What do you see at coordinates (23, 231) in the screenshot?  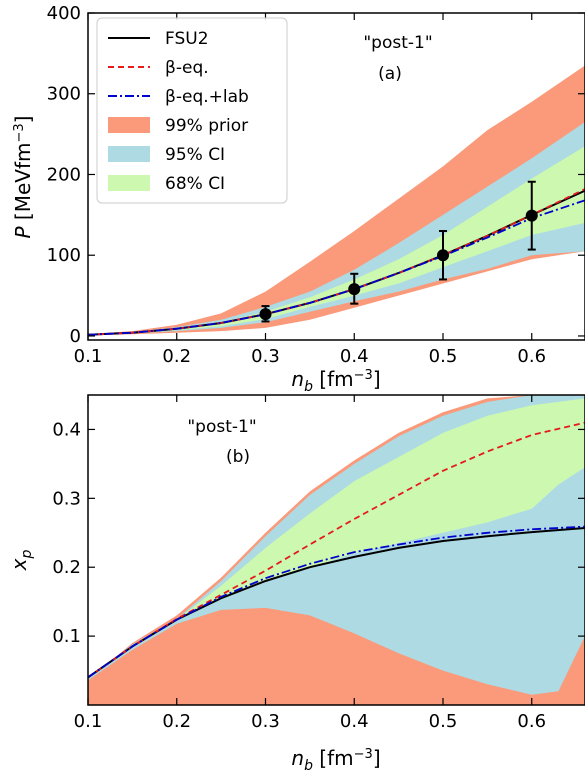 I see `panel-a-ylabel-symbol: P` at bounding box center [23, 231].